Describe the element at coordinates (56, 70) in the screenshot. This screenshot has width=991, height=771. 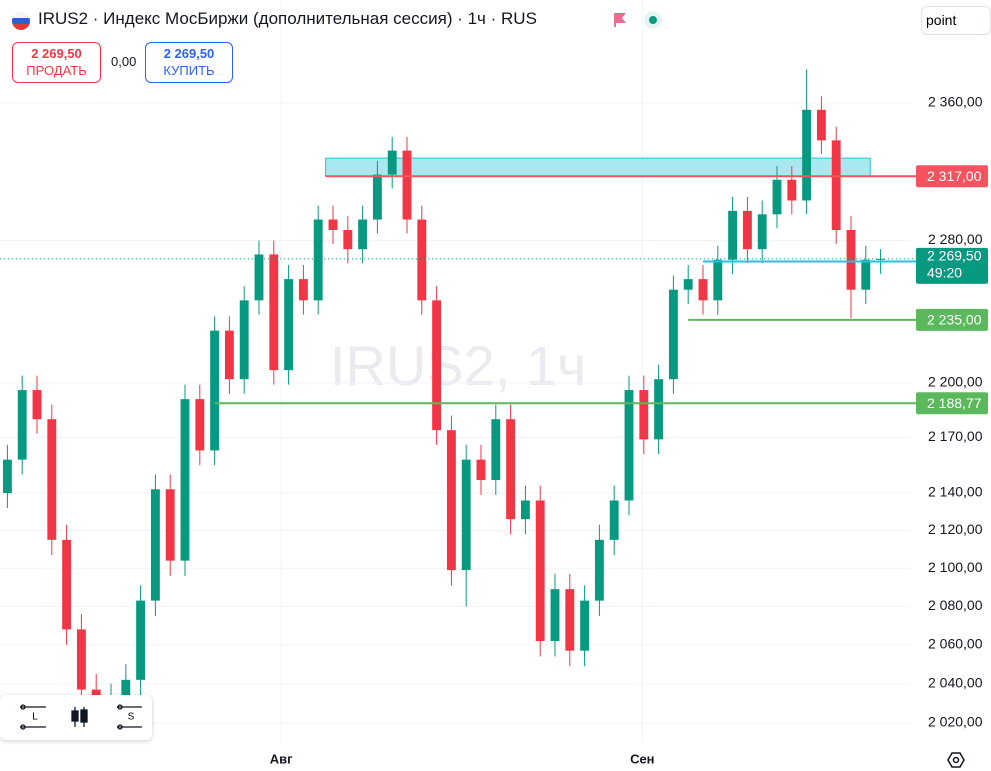
I see `sell-caption: ПРОДАТЬ` at that location.